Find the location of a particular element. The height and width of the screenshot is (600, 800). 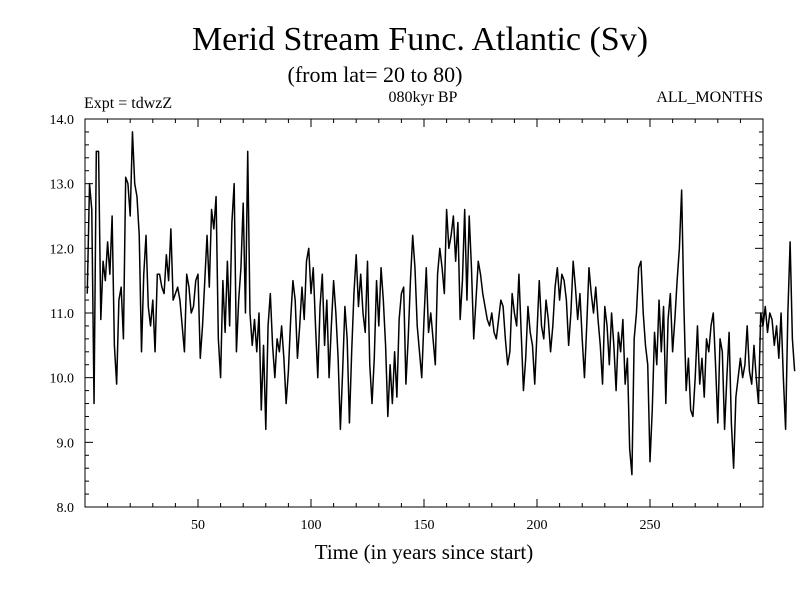

x-tick-label: 50 is located at coordinates (198, 525).